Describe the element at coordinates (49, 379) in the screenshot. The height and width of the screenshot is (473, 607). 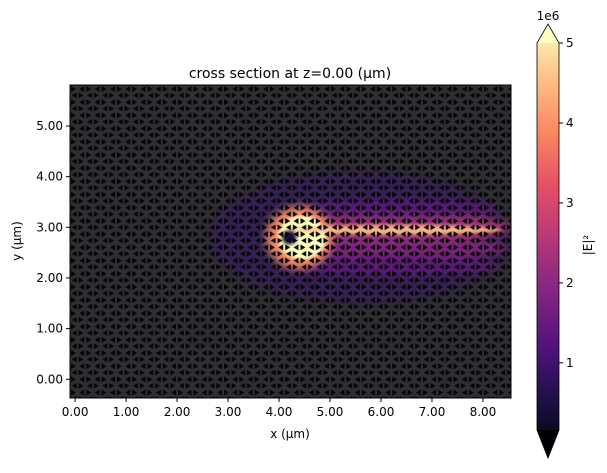
I see `y-tick-label: 0.00` at that location.